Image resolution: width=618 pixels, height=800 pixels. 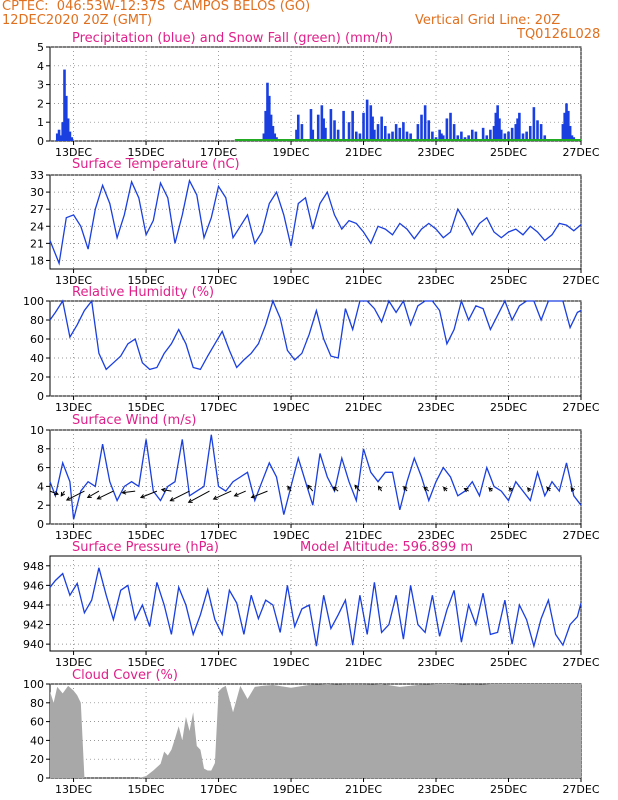 I want to click on panel-3-ytick-label: 4, so click(x=40, y=486).